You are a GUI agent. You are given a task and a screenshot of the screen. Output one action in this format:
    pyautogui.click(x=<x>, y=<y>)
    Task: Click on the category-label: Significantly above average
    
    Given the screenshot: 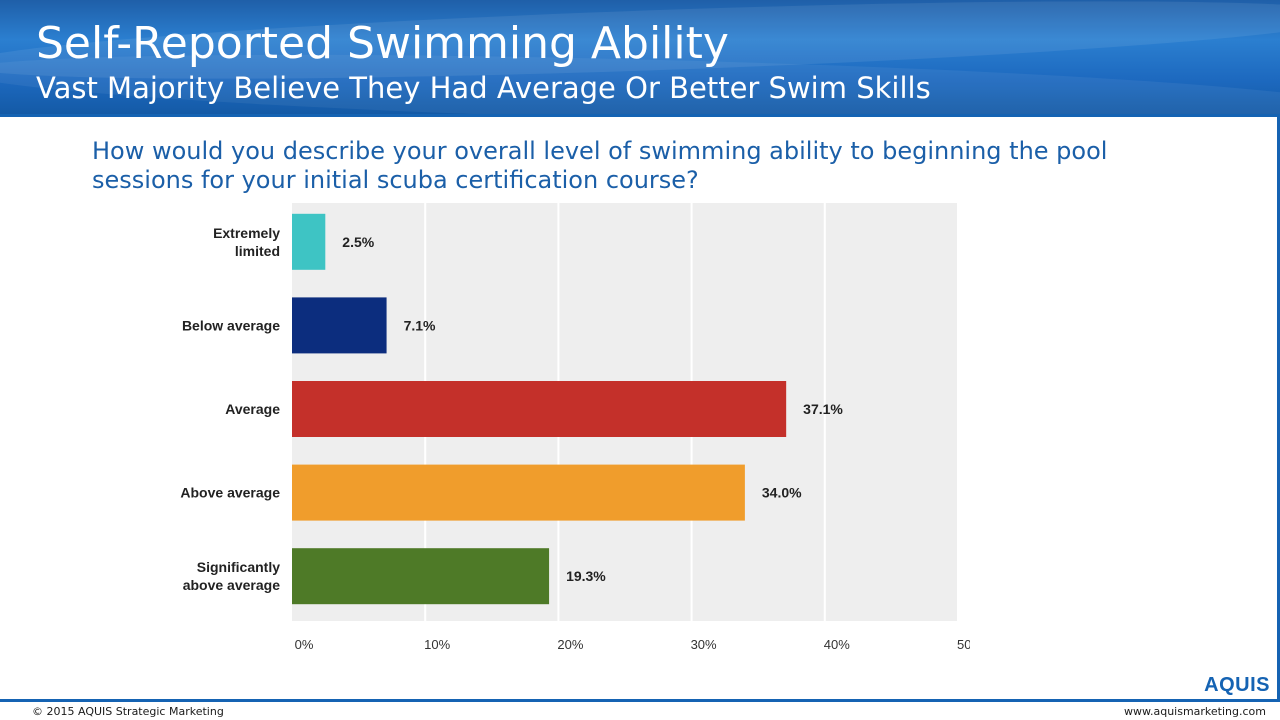 What is the action you would take?
    pyautogui.click(x=232, y=576)
    